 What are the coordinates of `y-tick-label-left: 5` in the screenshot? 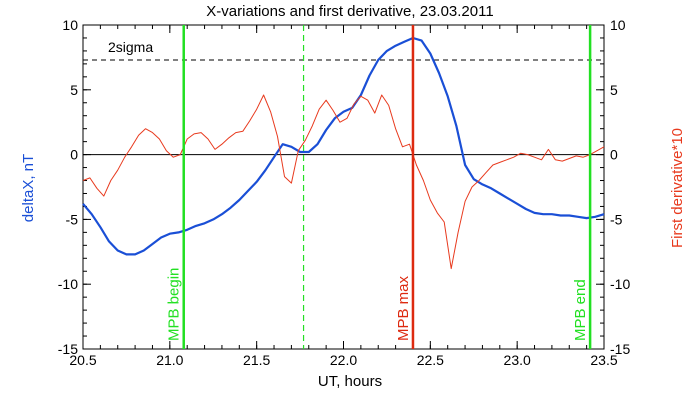 It's located at (74, 90).